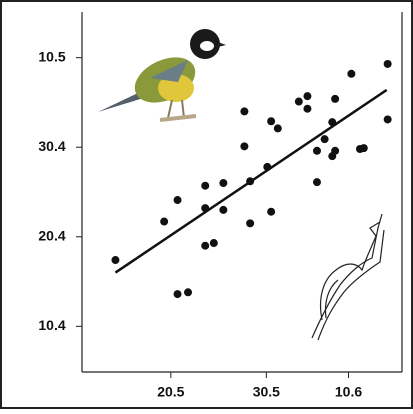  What do you see at coordinates (162, 75) in the screenshot?
I see `bird-illustration` at bounding box center [162, 75].